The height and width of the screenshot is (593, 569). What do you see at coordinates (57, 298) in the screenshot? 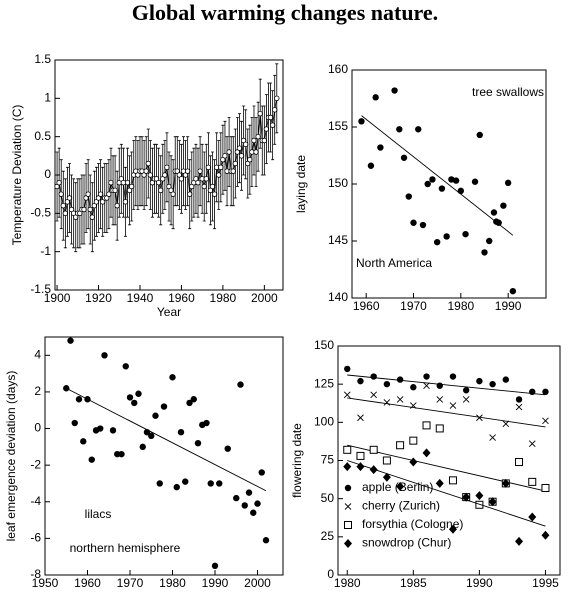
I see `x-tick-label: 1900` at bounding box center [57, 298].